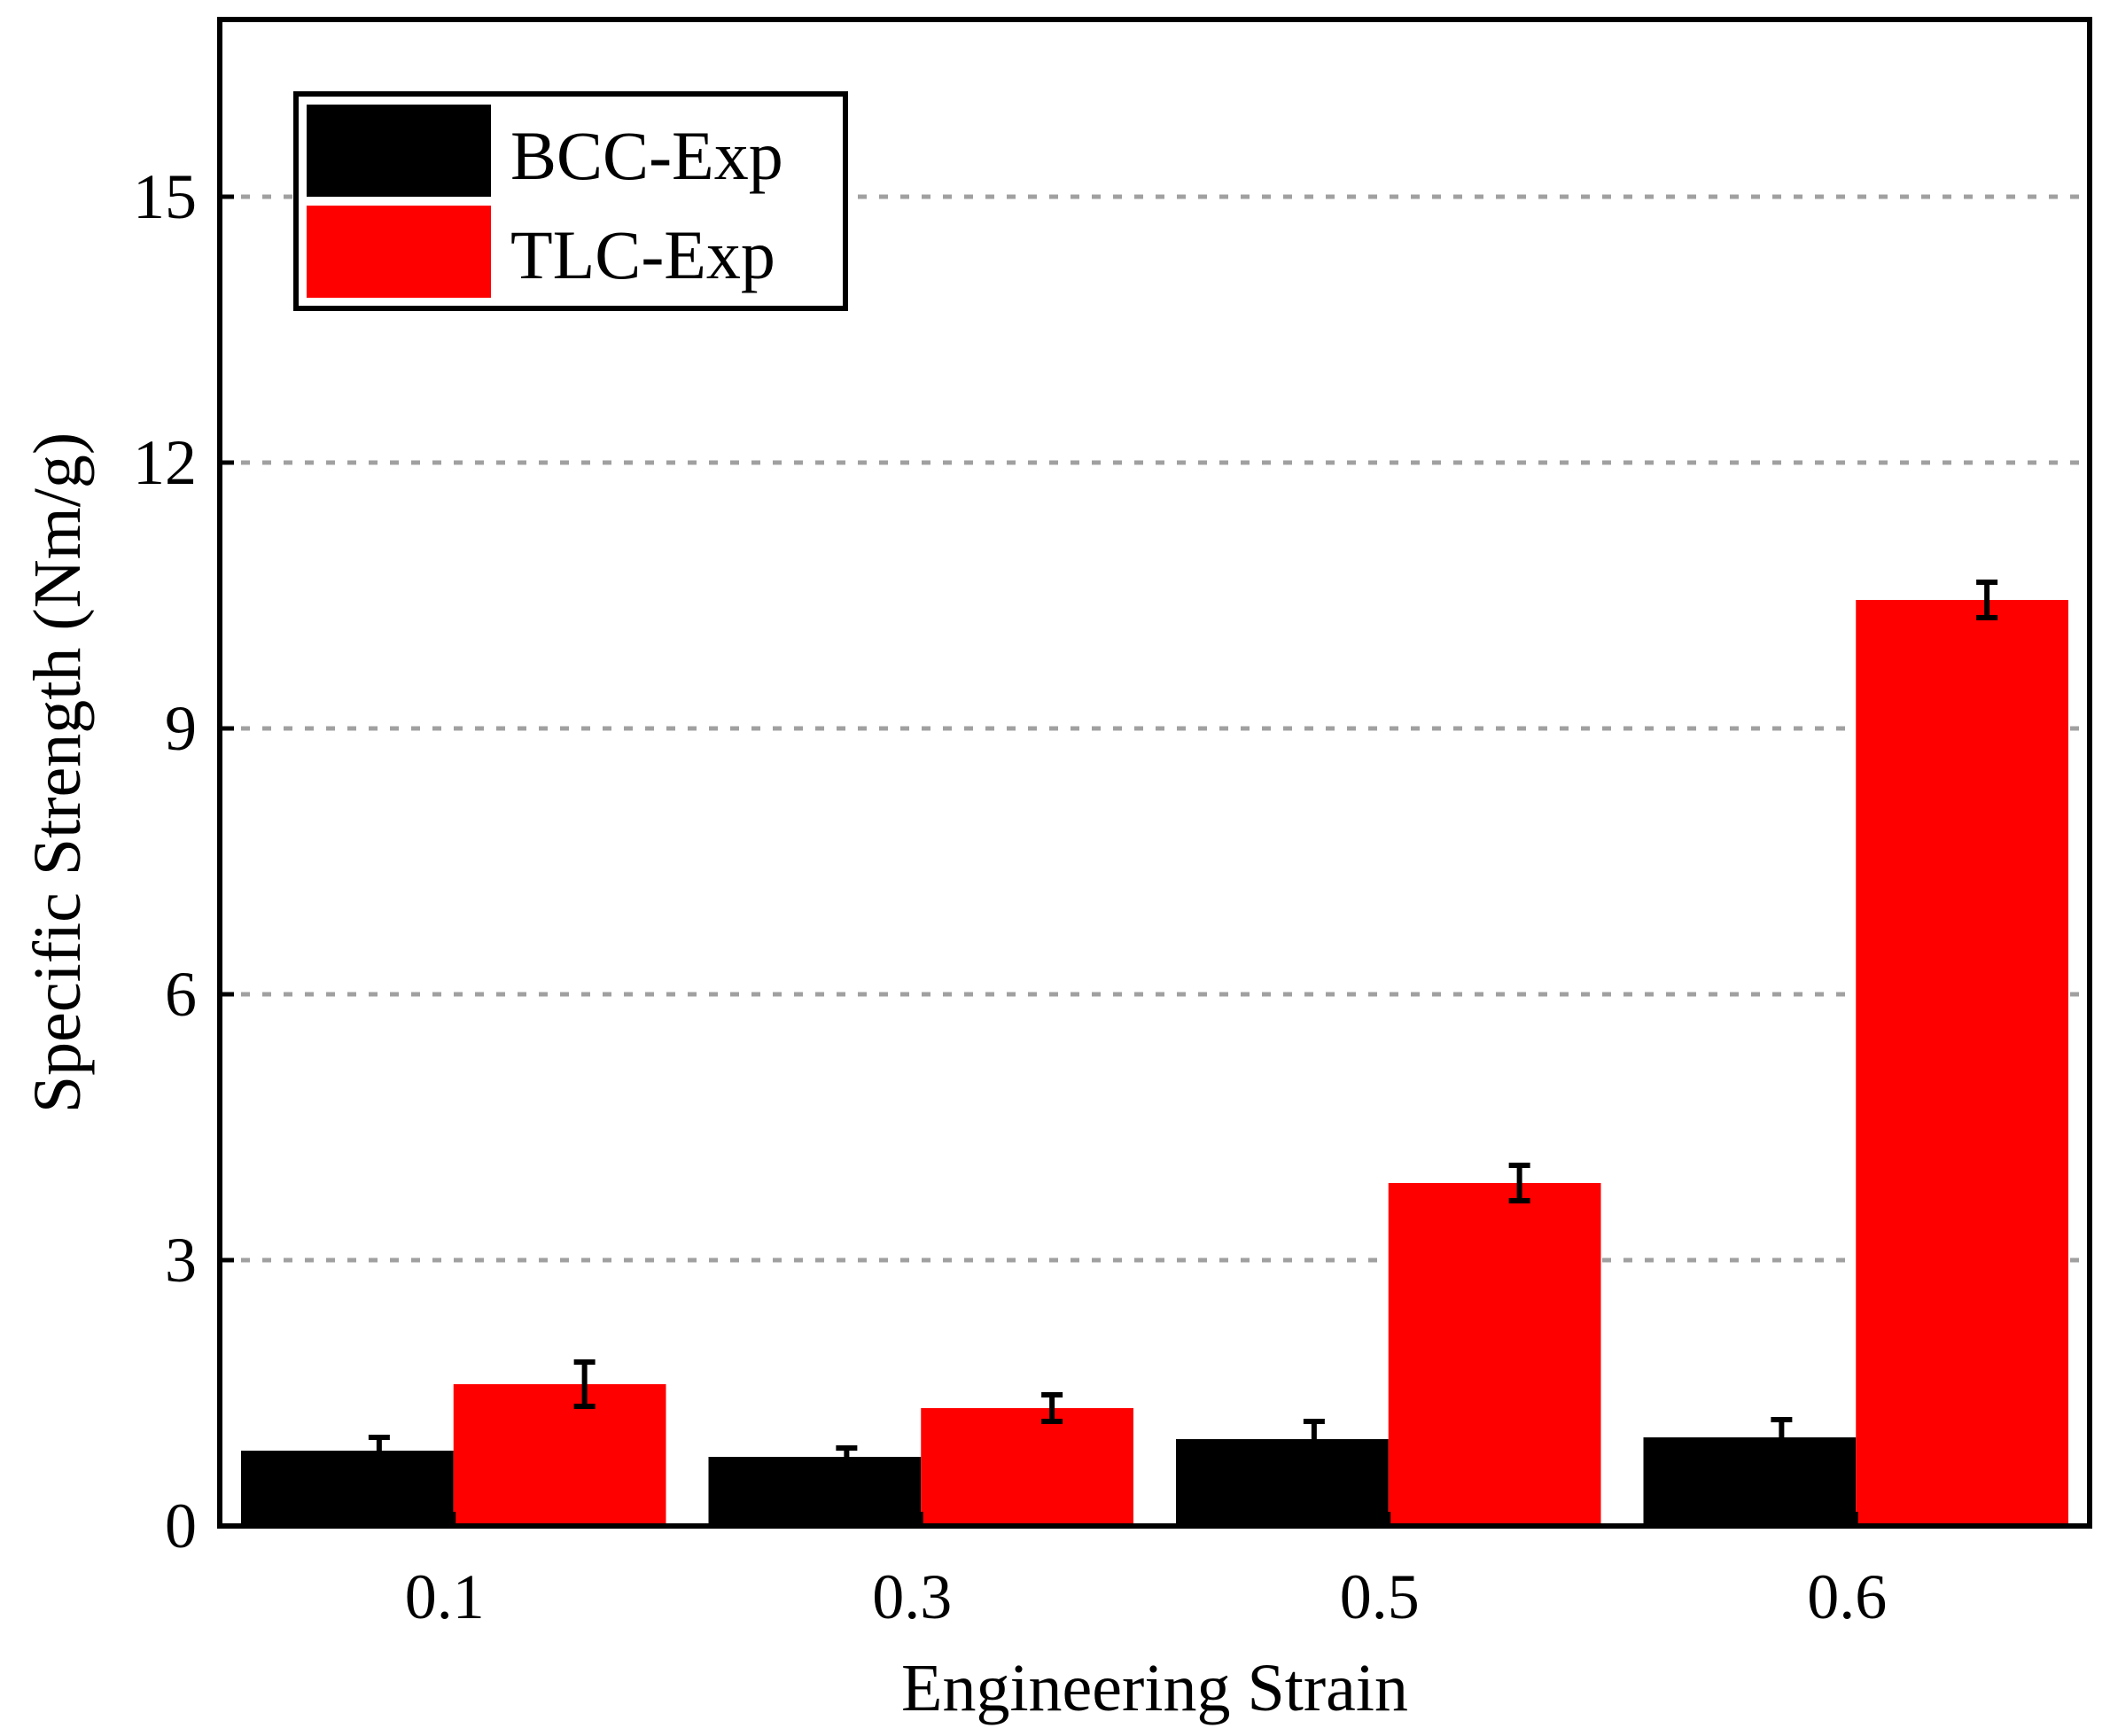 This screenshot has height=1736, width=2110. I want to click on bar-bcc-exp-0.1, so click(347, 1488).